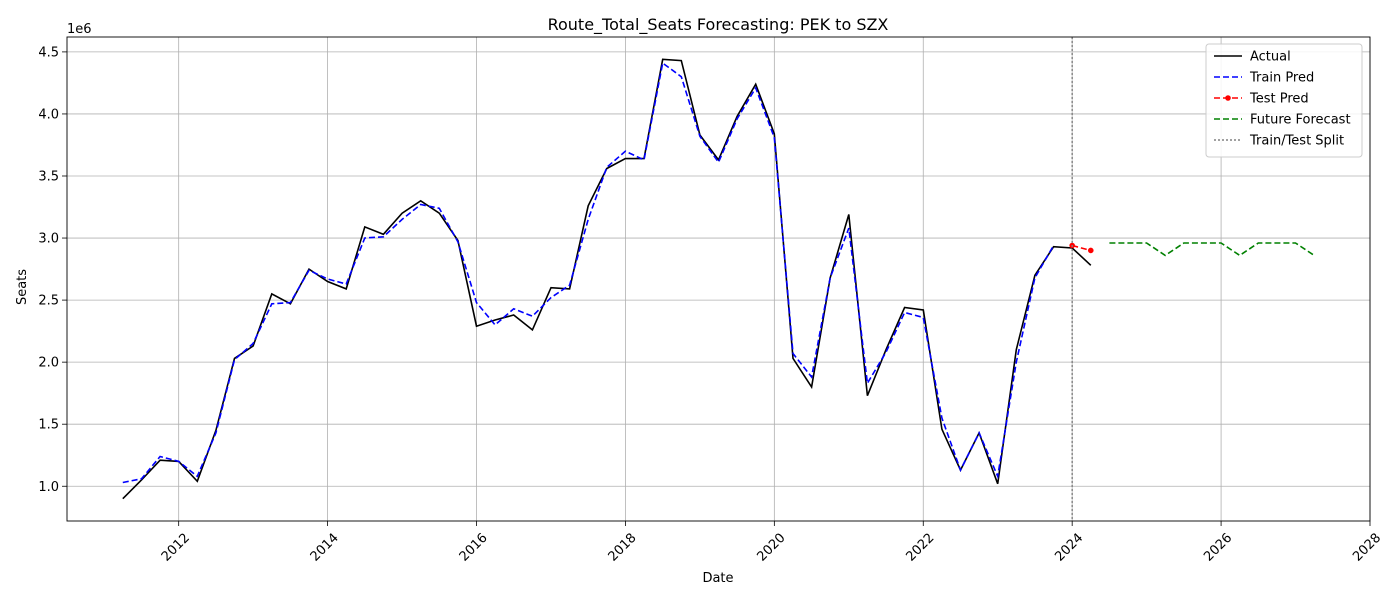 Image resolution: width=1400 pixels, height=600 pixels. I want to click on x-tick-label-2026: 2026, so click(1218, 548).